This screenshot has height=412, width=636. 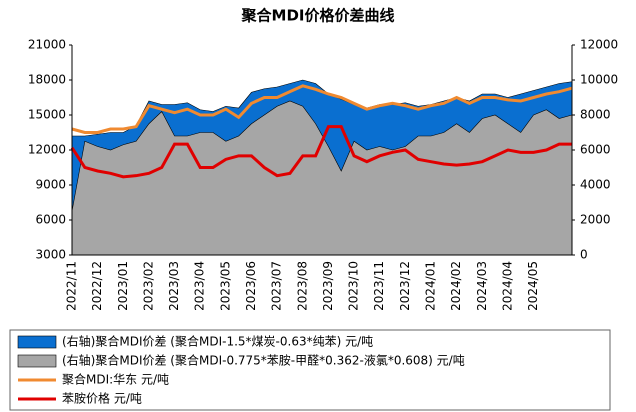 I want to click on y-tick-label: 12000, so click(x=47, y=150).